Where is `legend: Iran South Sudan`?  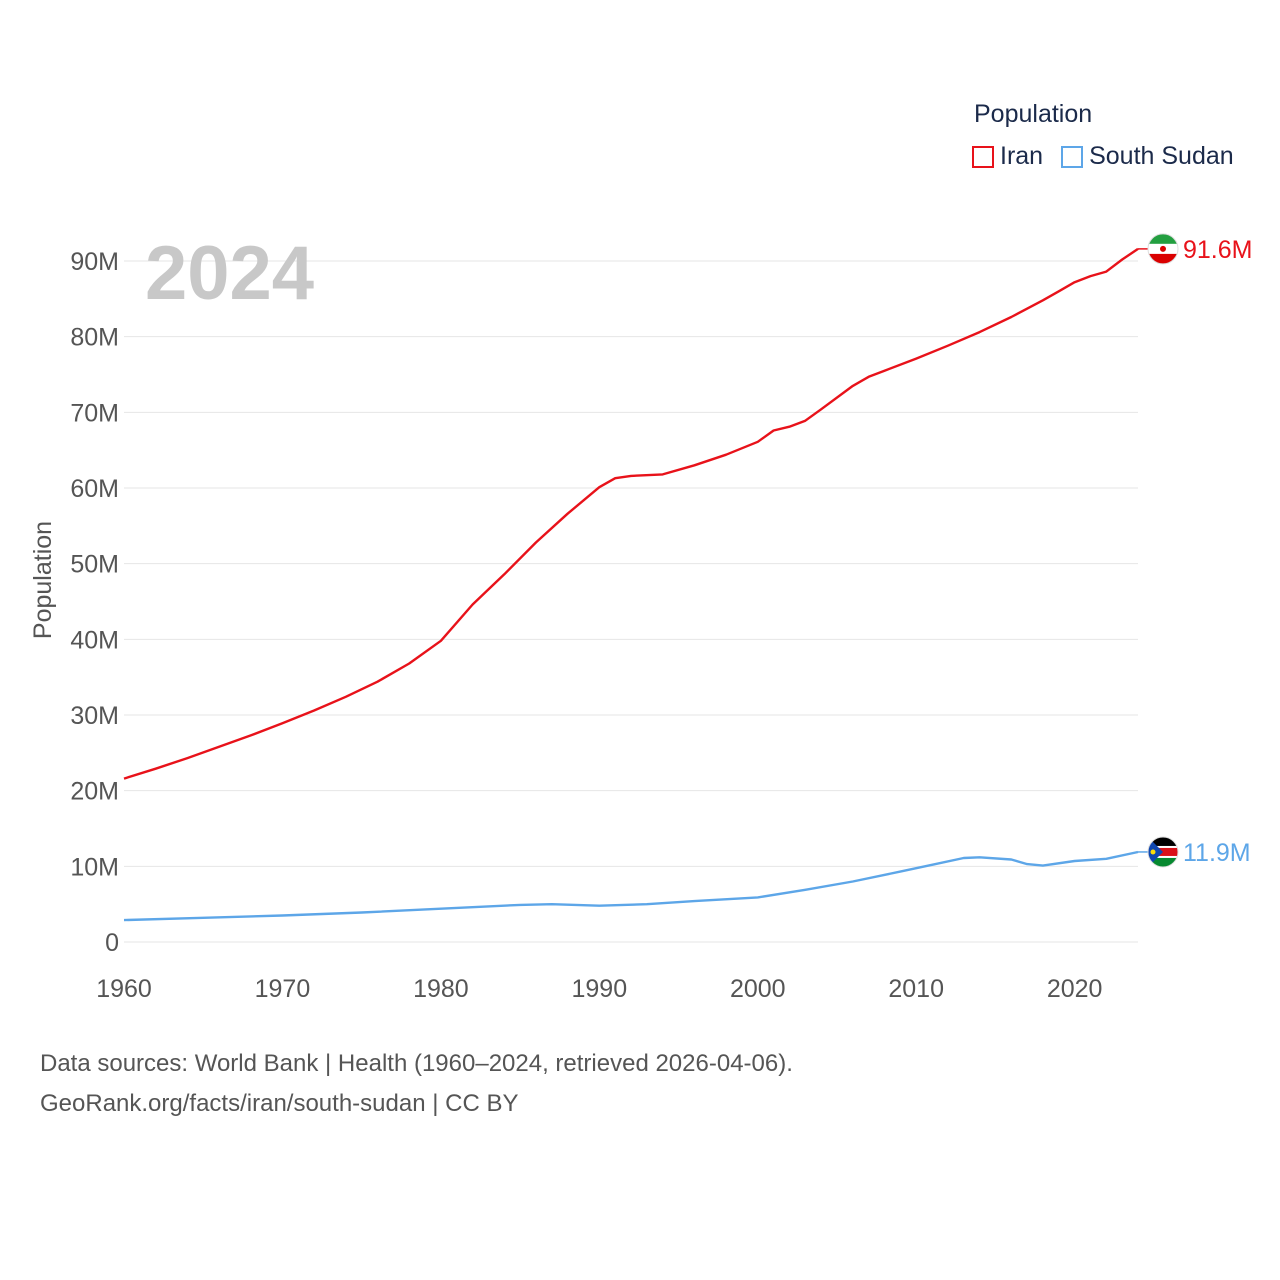 legend: Iran South Sudan is located at coordinates (1112, 156).